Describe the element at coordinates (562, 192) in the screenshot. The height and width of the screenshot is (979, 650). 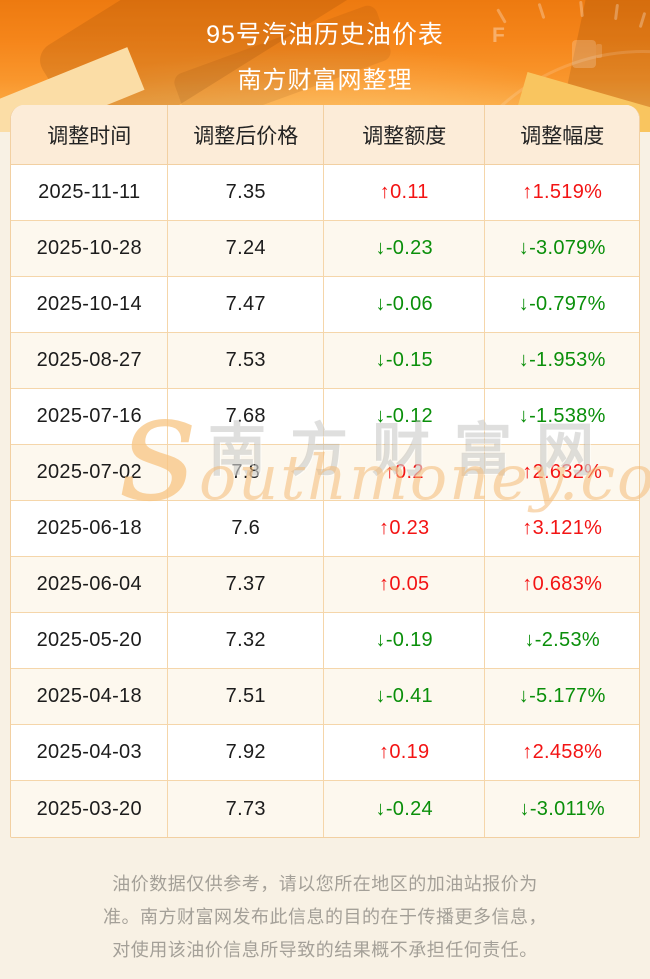
I see `cell-percent: ↑1.519%` at that location.